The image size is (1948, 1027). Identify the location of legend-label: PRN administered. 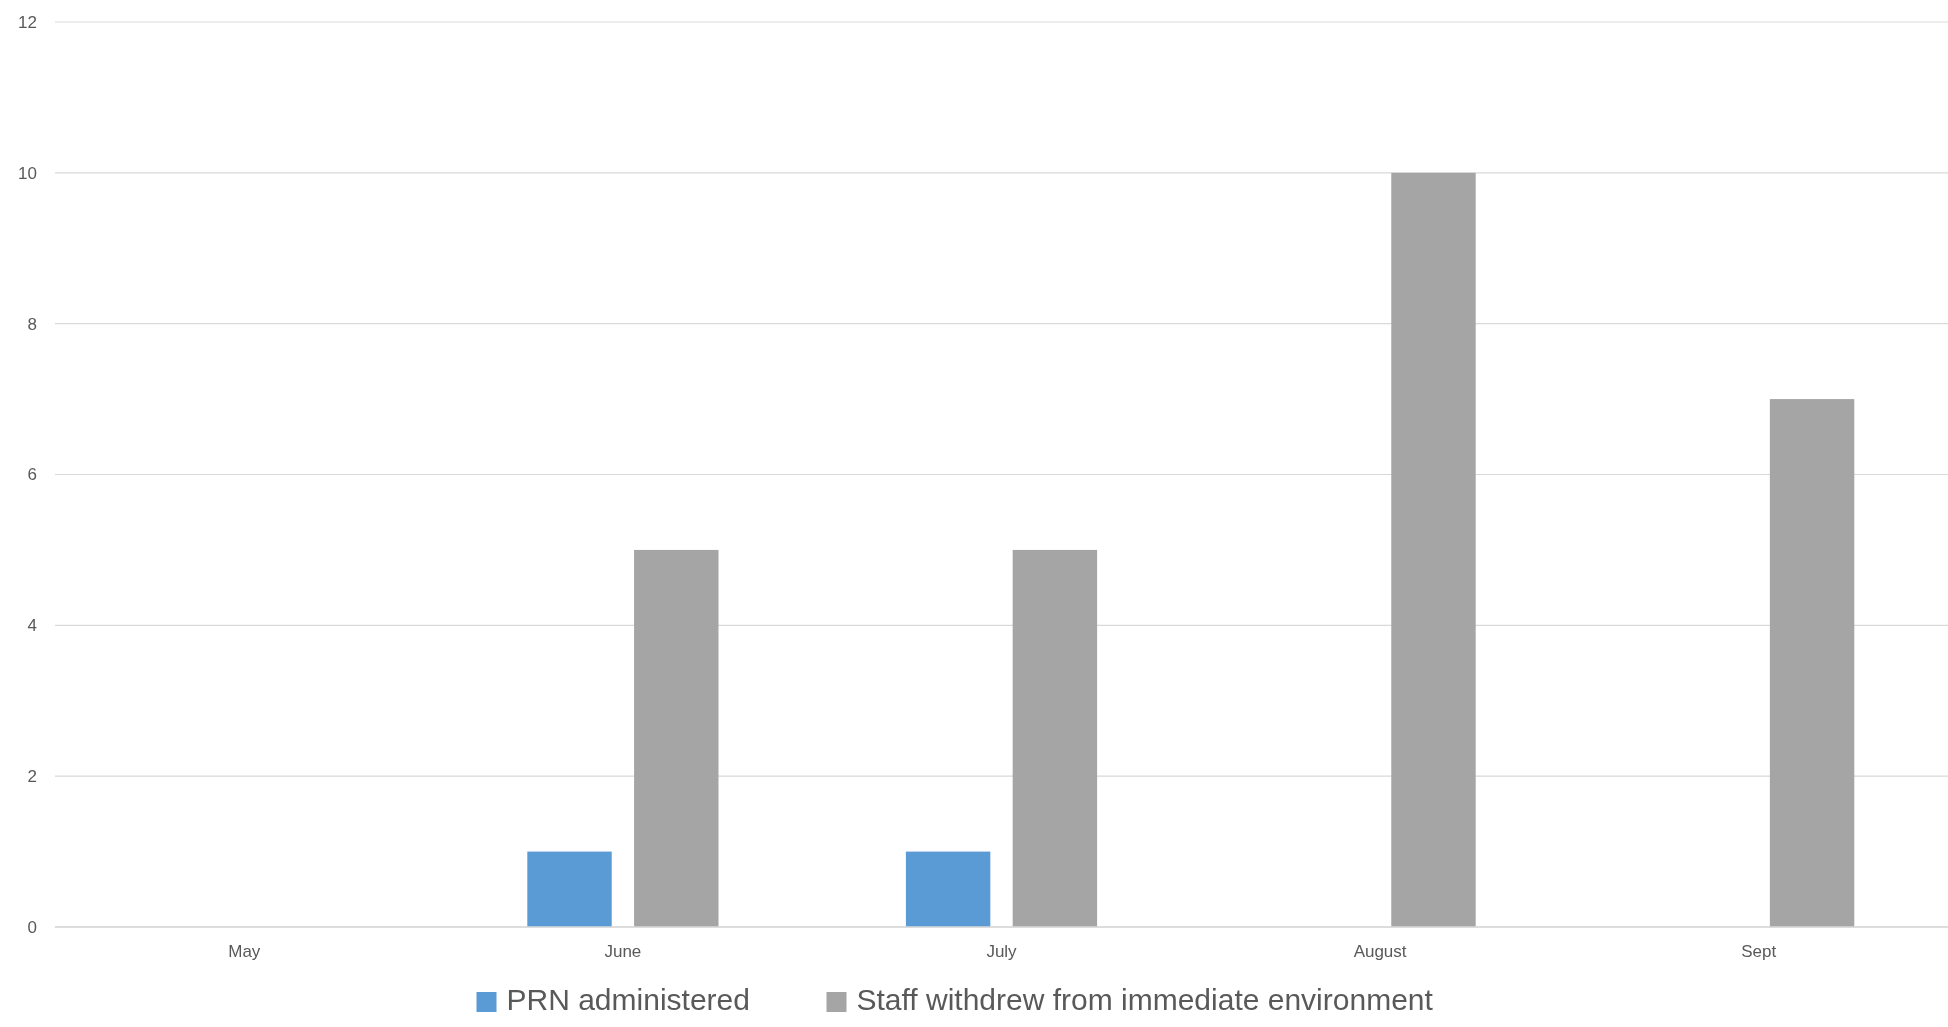
(628, 999).